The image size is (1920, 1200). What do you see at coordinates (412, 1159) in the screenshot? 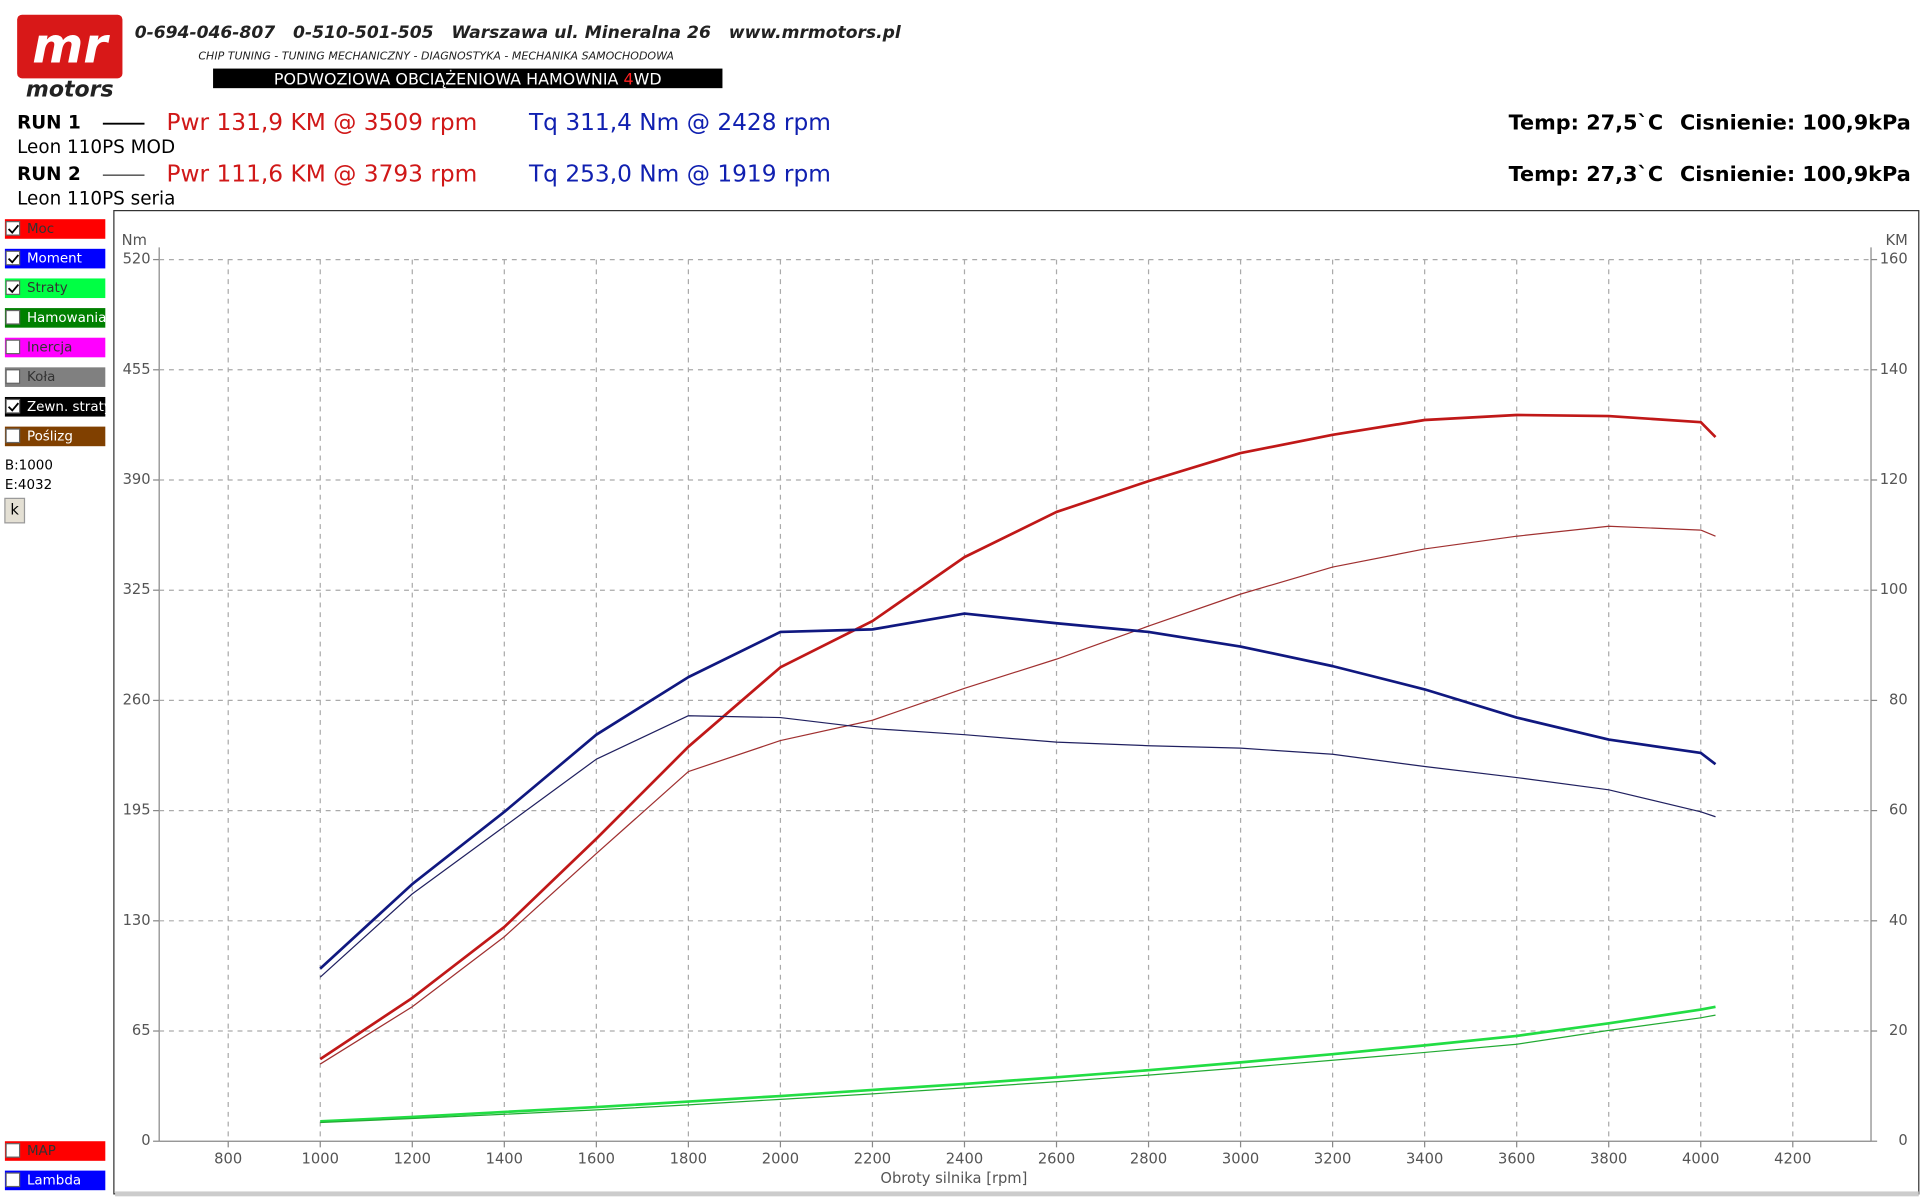
I see `x-tick-label: 1200` at bounding box center [412, 1159].